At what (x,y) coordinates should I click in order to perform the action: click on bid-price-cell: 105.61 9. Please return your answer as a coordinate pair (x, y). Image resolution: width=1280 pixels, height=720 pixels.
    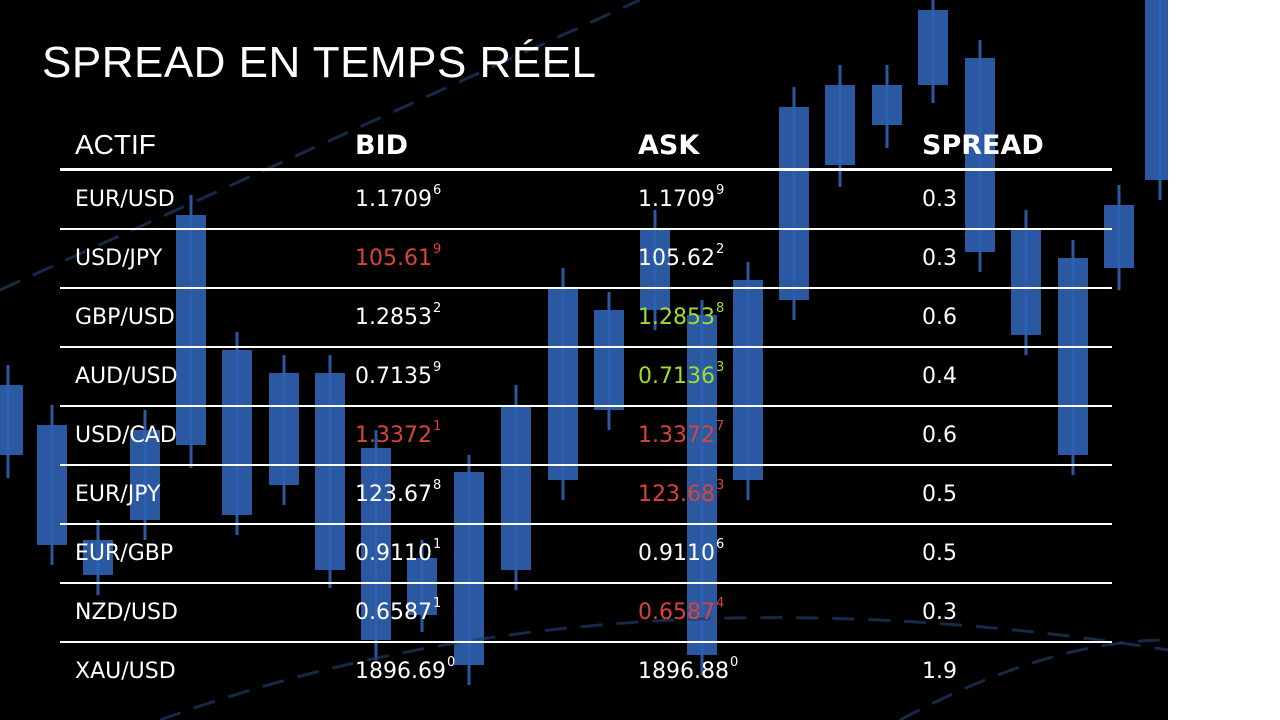
    Looking at the image, I should click on (398, 258).